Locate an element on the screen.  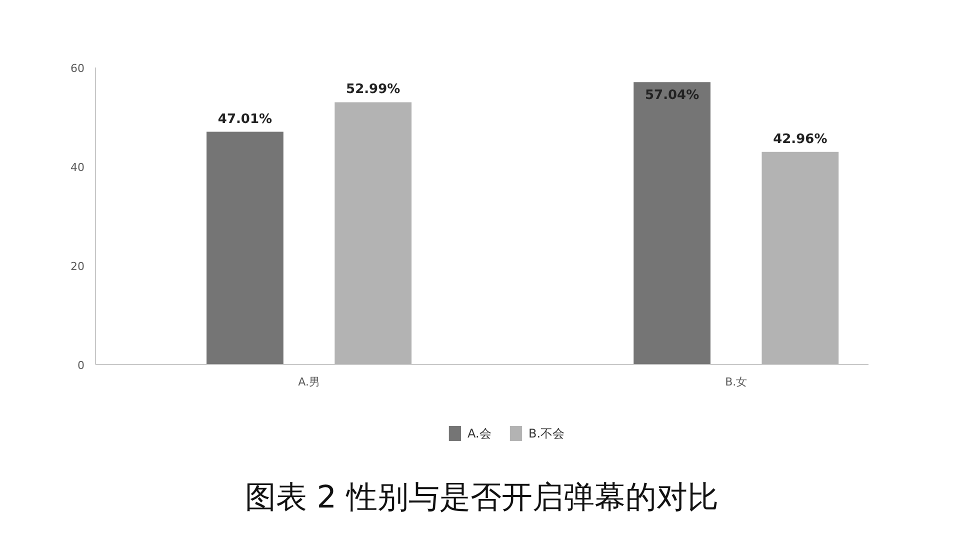
y-tick-label: 60 is located at coordinates (77, 68).